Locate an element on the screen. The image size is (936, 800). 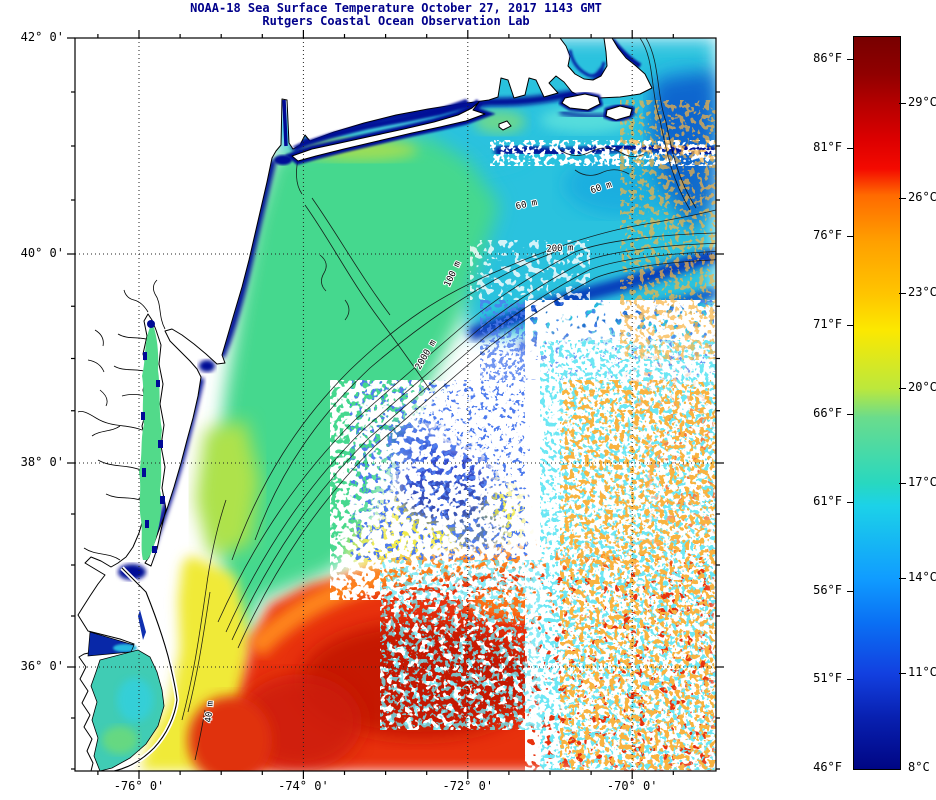
colorbar-label-c: 20°C is located at coordinates (922, 387).